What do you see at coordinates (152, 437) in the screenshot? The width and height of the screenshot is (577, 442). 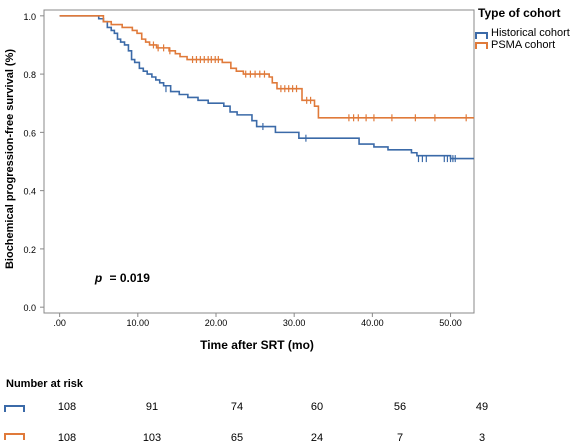 I see `risk-count: 103` at bounding box center [152, 437].